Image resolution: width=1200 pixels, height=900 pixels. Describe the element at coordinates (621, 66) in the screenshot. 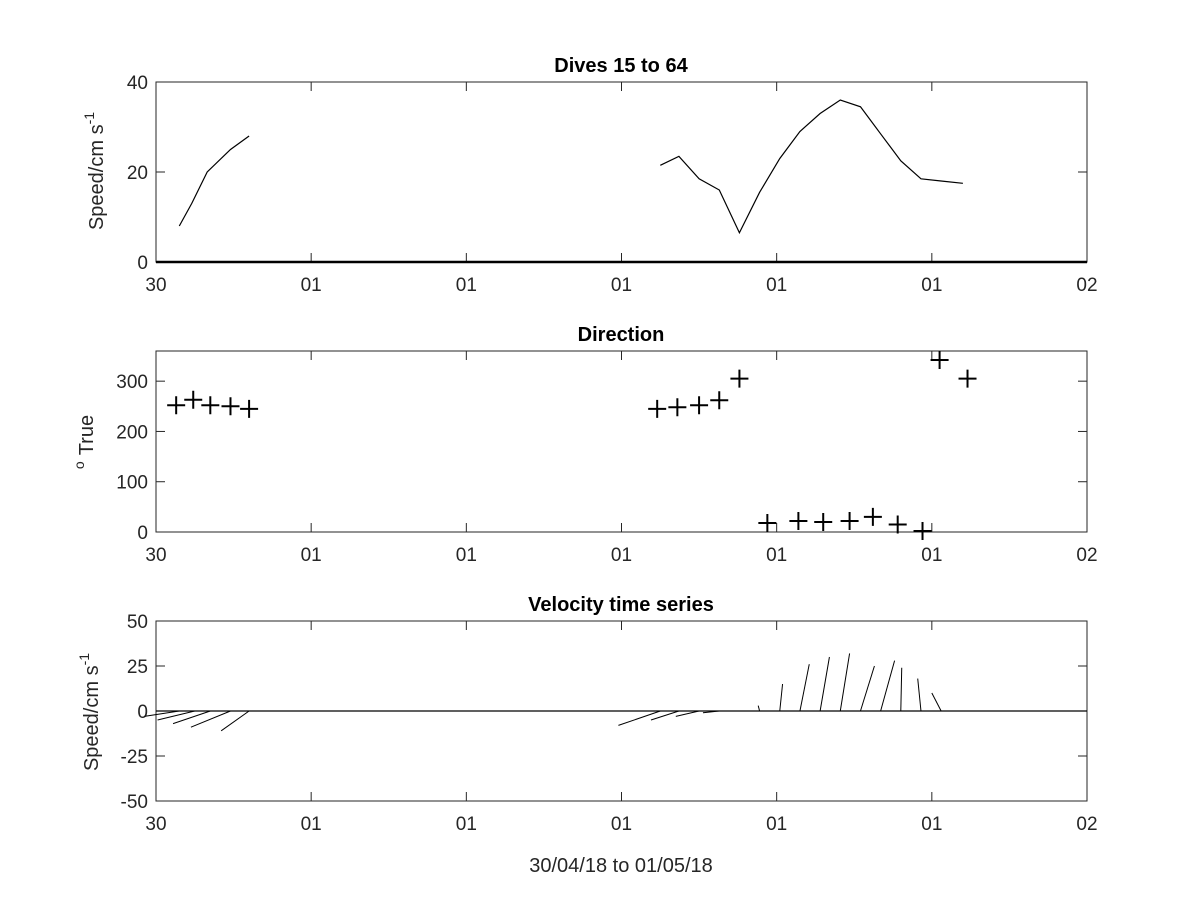

I see `speed-panel-title: Dives 15 to 64` at that location.